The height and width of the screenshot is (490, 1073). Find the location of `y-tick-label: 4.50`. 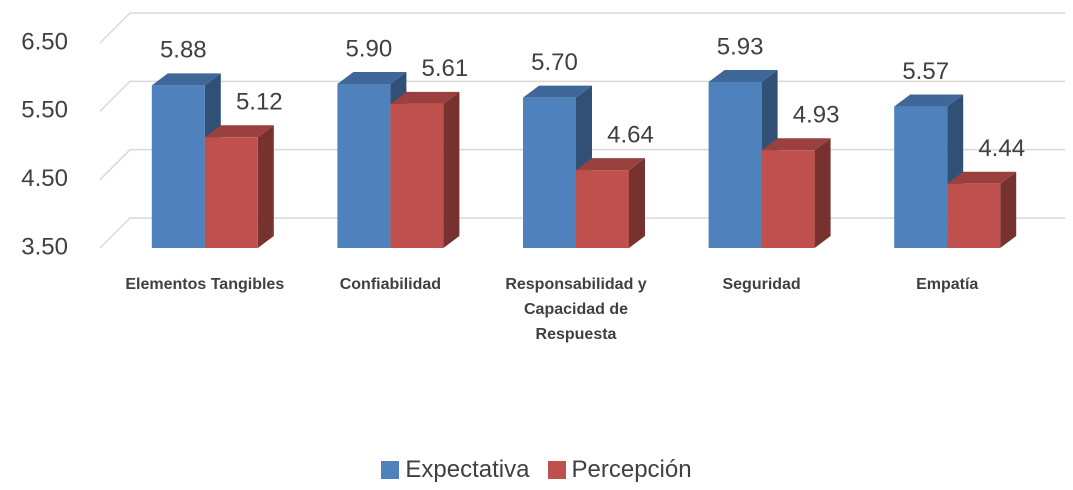

y-tick-label: 4.50 is located at coordinates (44, 178).